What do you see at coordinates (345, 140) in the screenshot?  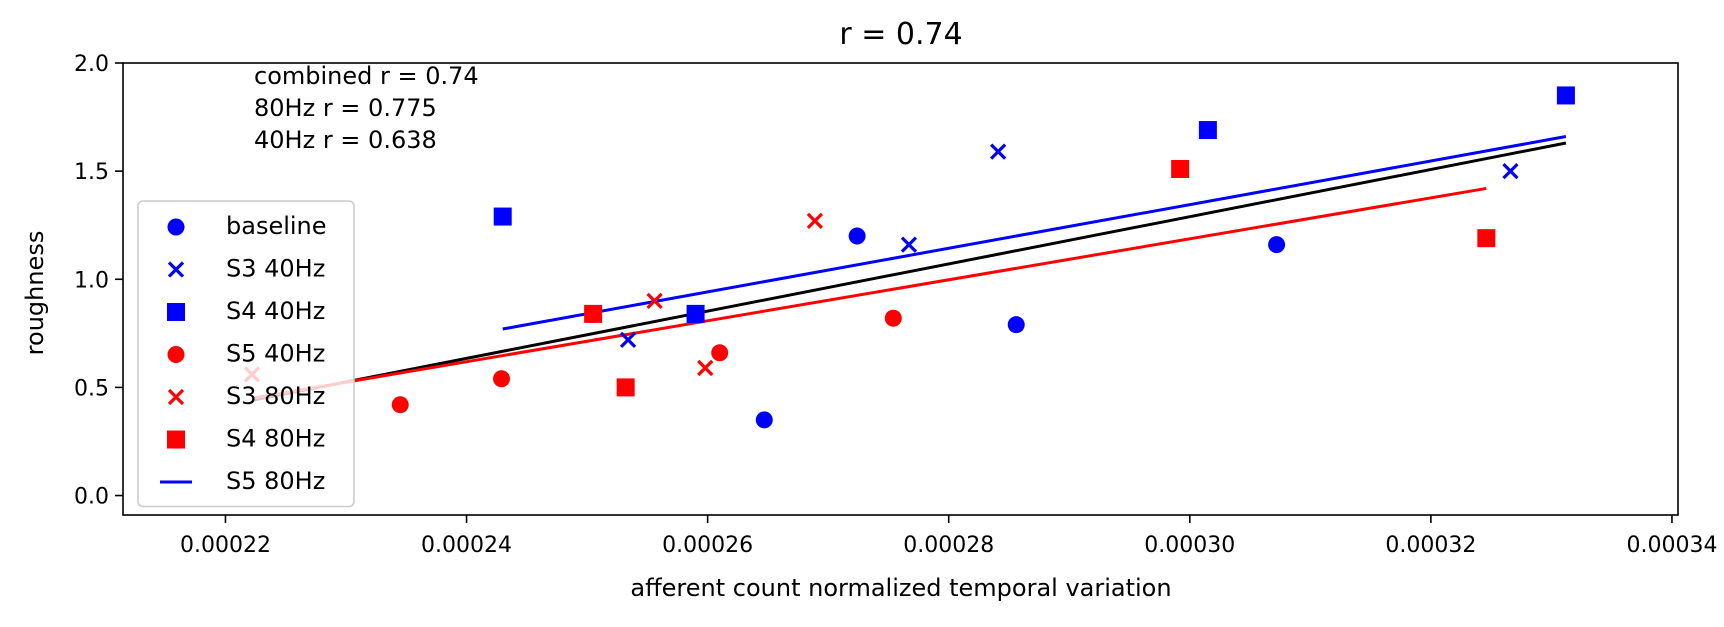 I see `annotation-text: 40Hz r = 0.638` at bounding box center [345, 140].